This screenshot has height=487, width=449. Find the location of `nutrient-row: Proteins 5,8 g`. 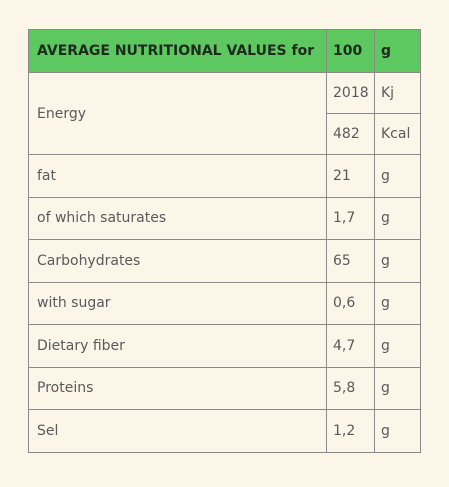

nutrient-row: Proteins 5,8 g is located at coordinates (224, 388).